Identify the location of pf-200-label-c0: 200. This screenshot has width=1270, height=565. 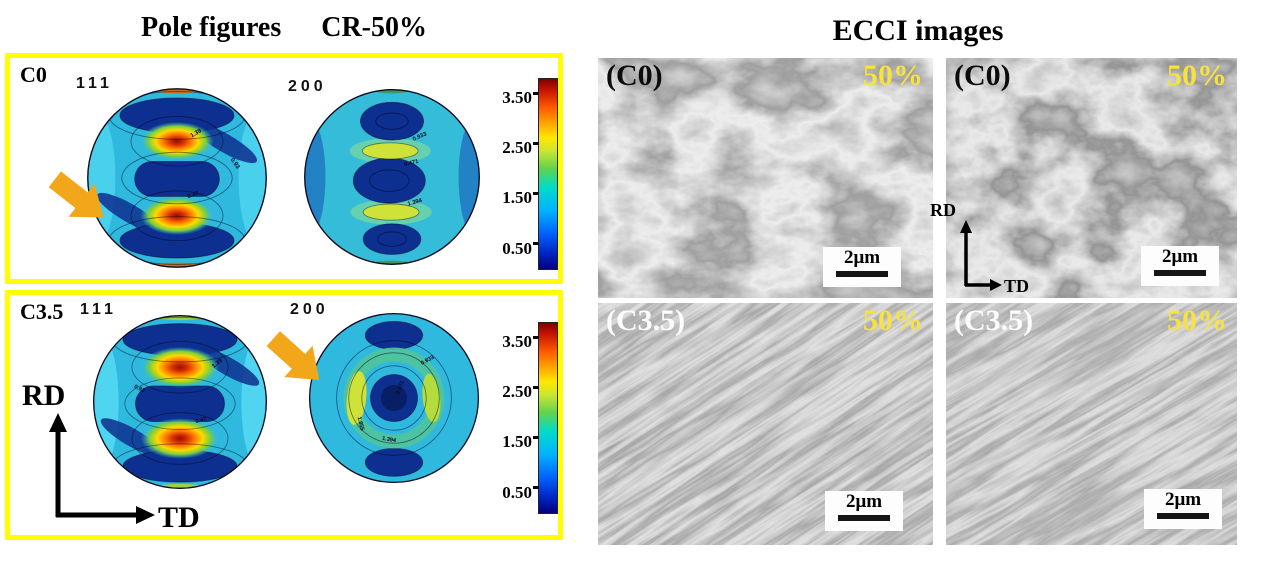
(307, 86).